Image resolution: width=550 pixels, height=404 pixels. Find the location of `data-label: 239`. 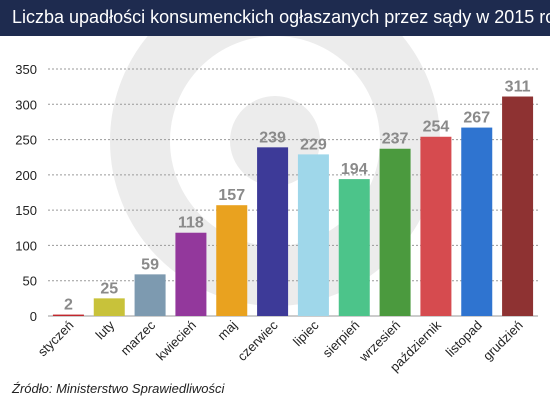

data-label: 239 is located at coordinates (272, 137).